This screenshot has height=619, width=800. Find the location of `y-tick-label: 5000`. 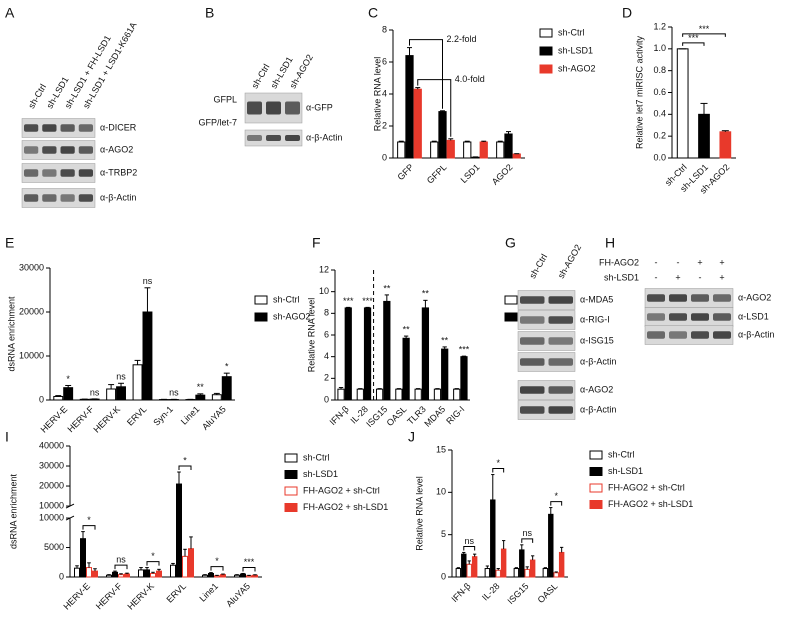

y-tick-label: 5000 is located at coordinates (54, 547).